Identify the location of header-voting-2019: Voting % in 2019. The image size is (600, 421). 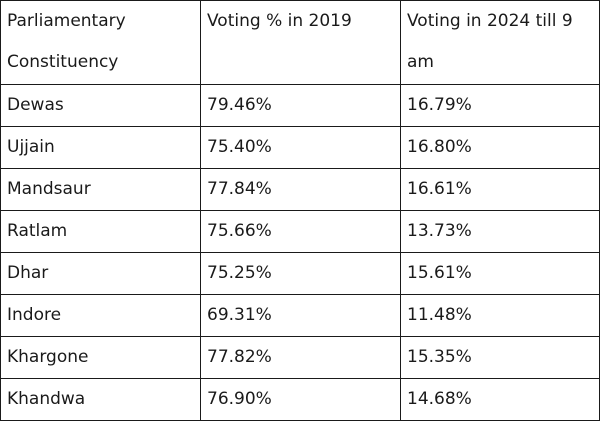
(300, 42).